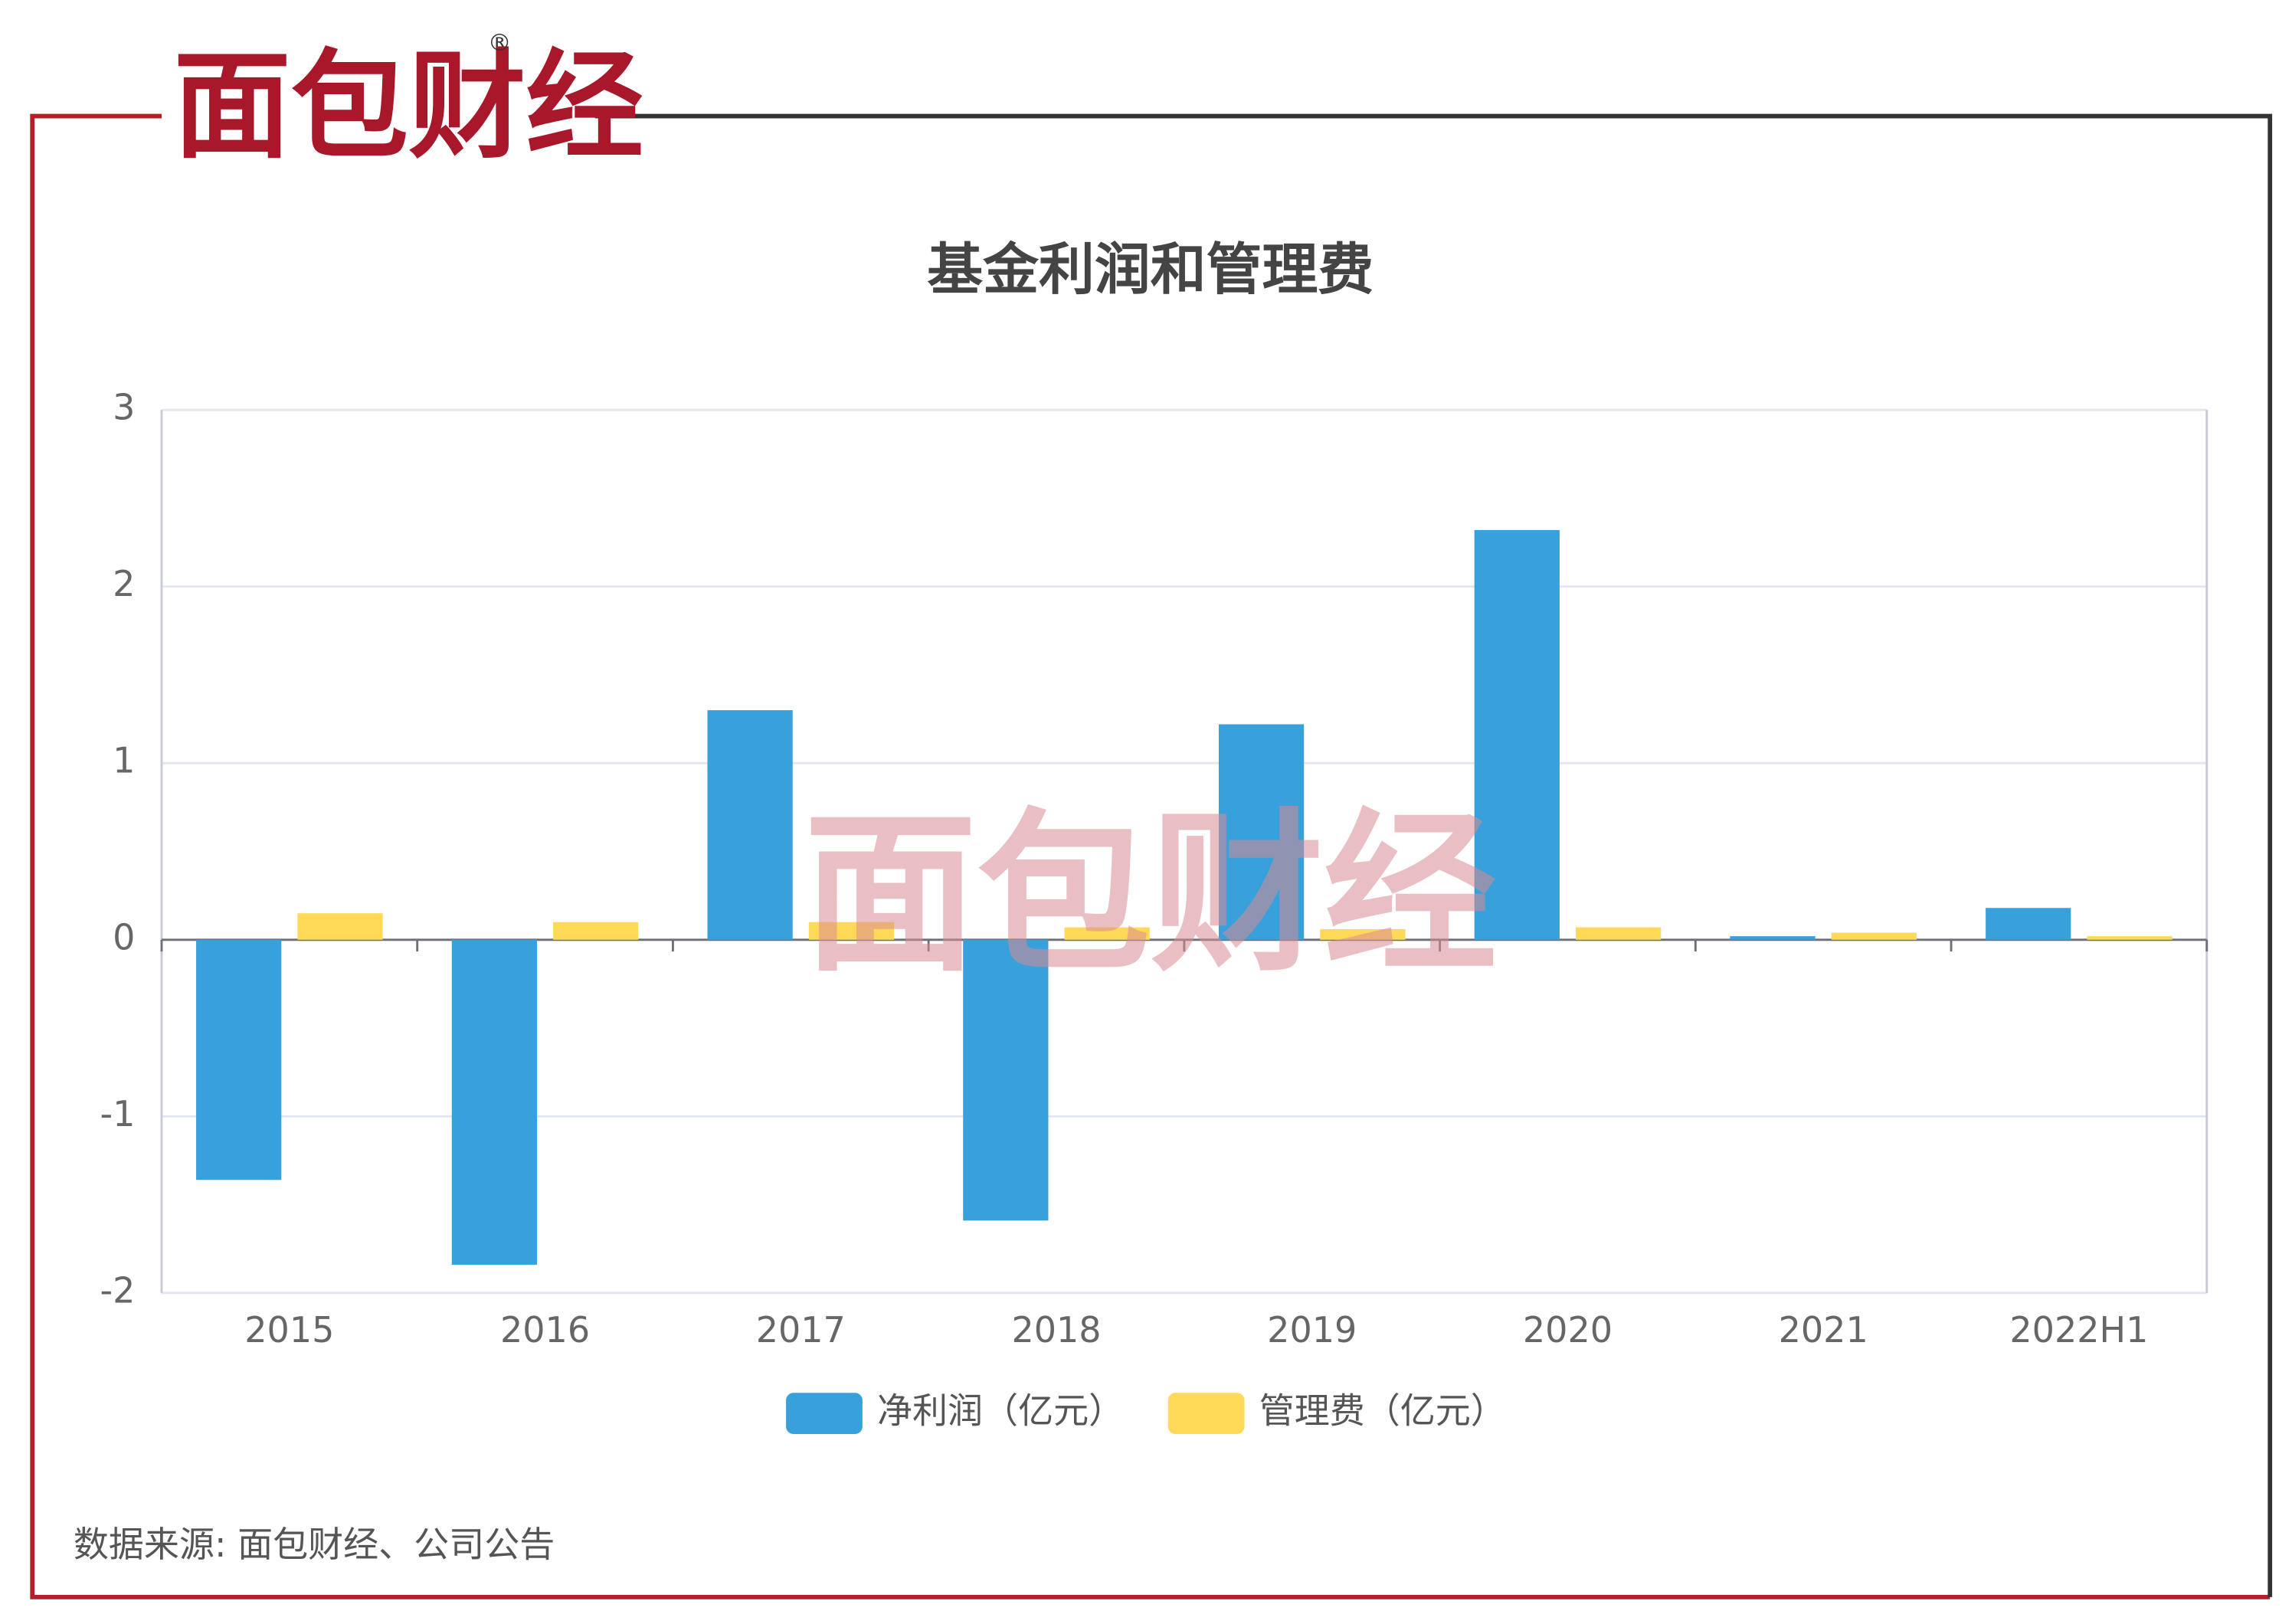 The image size is (2292, 1624). What do you see at coordinates (2078, 1330) in the screenshot?
I see `x-tick-label: 2022H1` at bounding box center [2078, 1330].